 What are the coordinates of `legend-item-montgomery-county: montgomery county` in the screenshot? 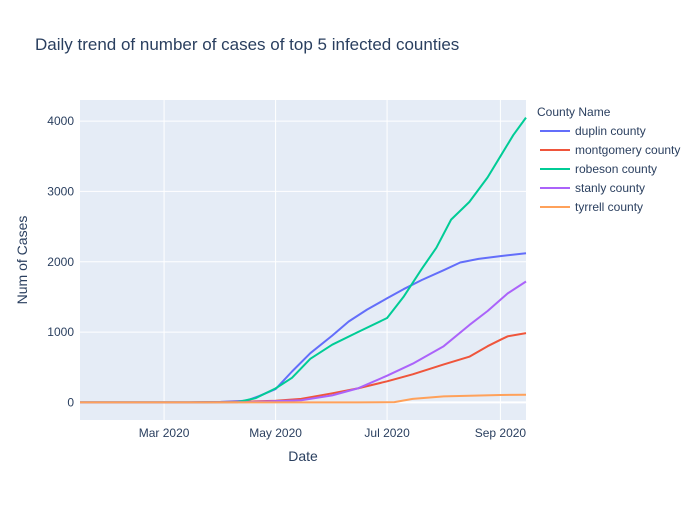 It's located at (610, 150).